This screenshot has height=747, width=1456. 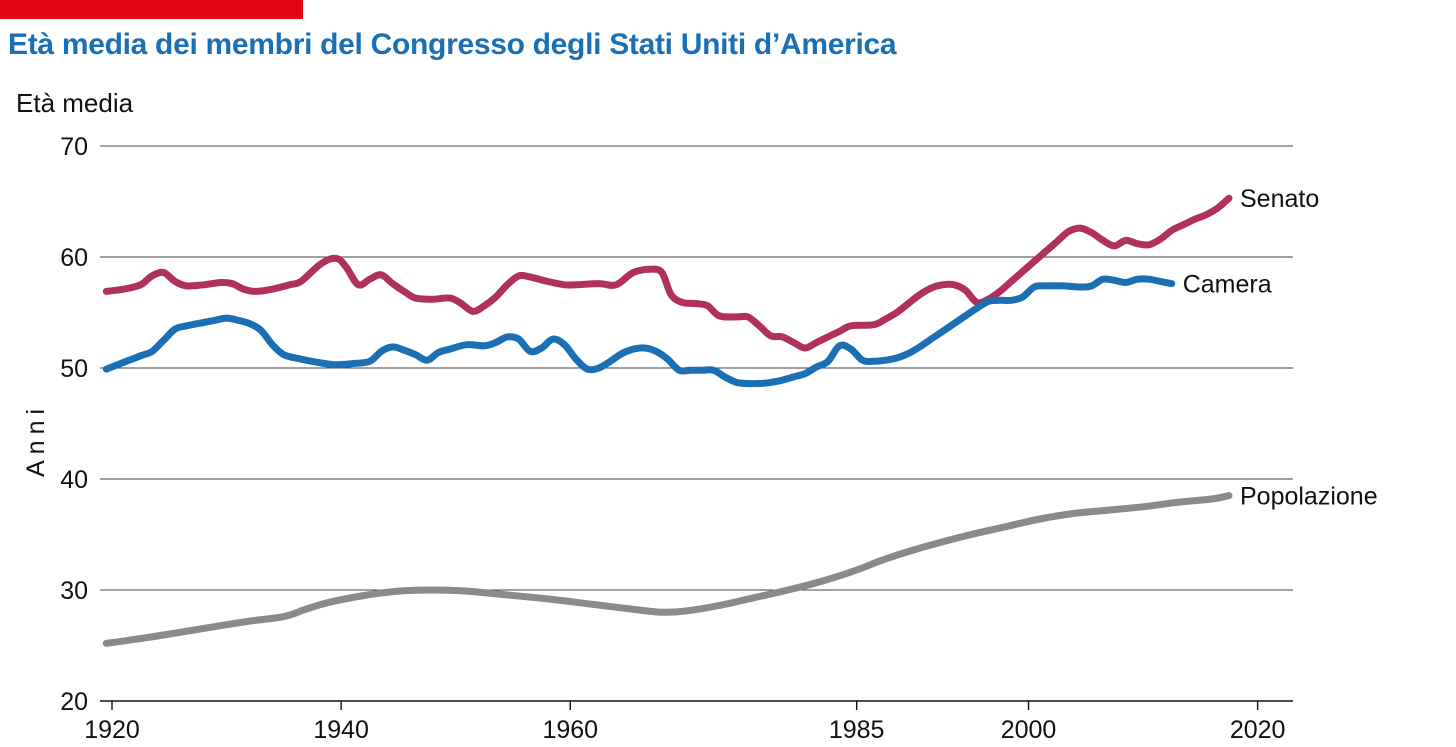 What do you see at coordinates (74, 147) in the screenshot?
I see `y-tick-label-70: 70` at bounding box center [74, 147].